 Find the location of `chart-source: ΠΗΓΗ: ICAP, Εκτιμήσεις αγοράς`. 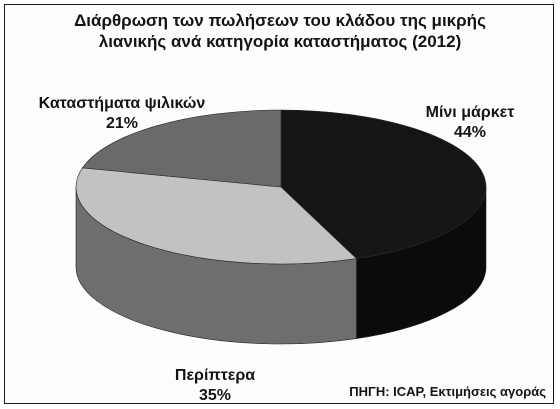

chart-source: ΠΗΓΗ: ICAP, Εκτιμήσεις αγοράς is located at coordinates (447, 391).